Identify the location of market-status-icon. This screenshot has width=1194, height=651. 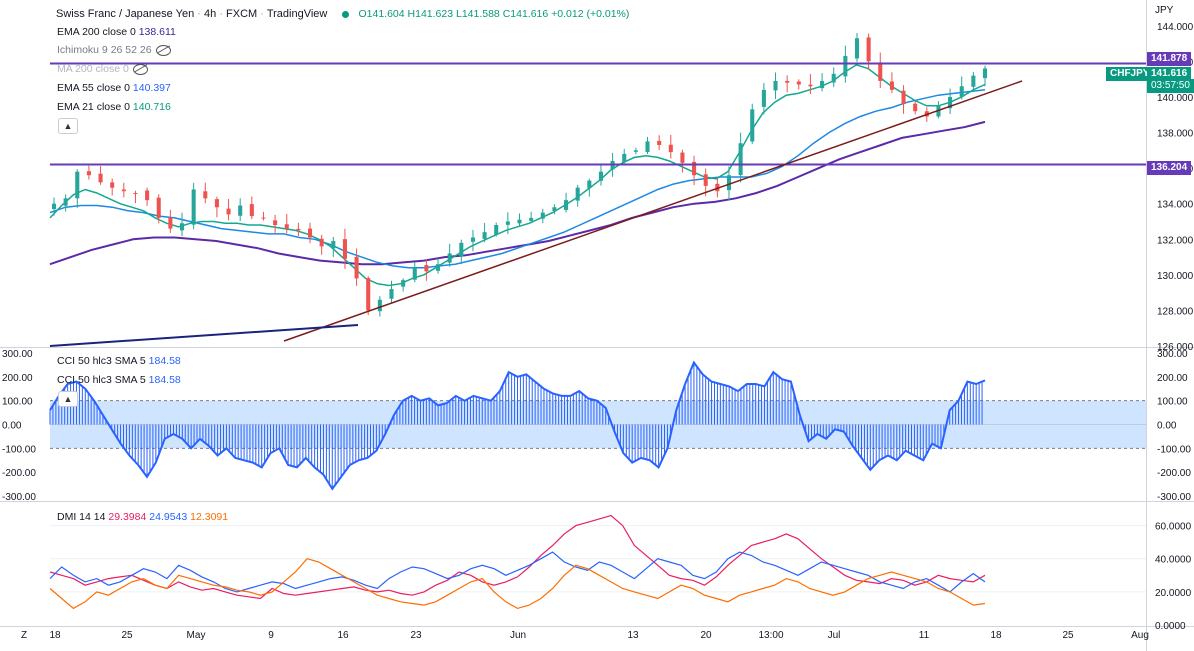
(346, 14).